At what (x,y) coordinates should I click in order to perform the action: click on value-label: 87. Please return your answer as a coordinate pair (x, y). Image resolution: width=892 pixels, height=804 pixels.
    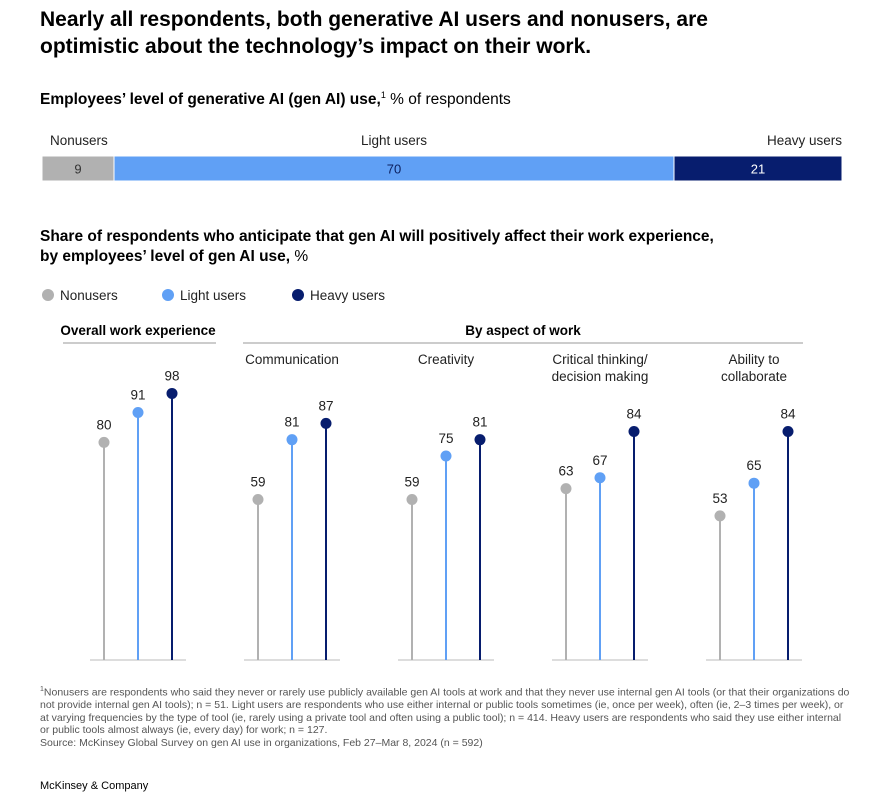
    Looking at the image, I should click on (325, 405).